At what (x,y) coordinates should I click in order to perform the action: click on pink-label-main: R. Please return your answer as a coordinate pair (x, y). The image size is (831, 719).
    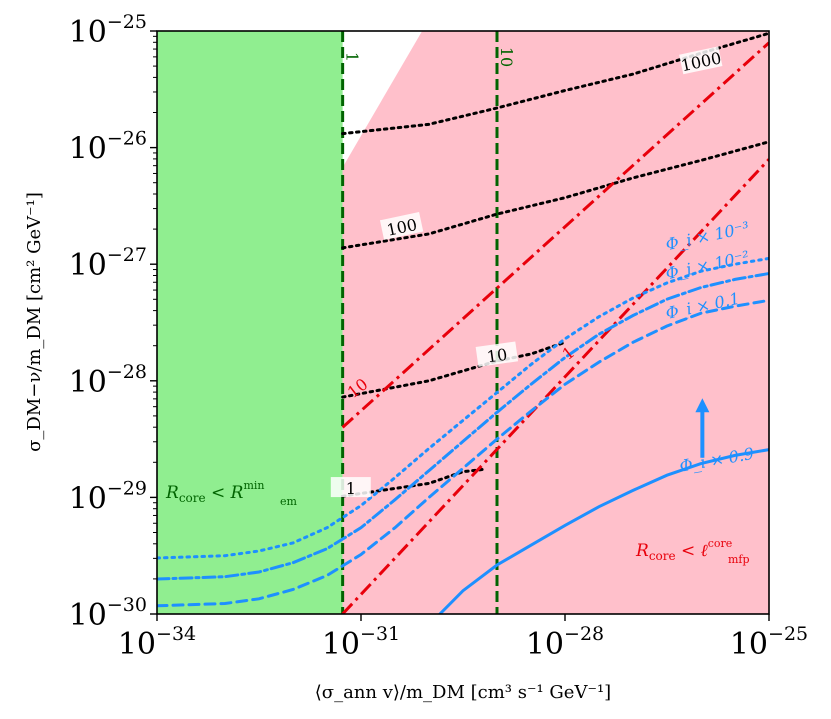
    Looking at the image, I should click on (642, 551).